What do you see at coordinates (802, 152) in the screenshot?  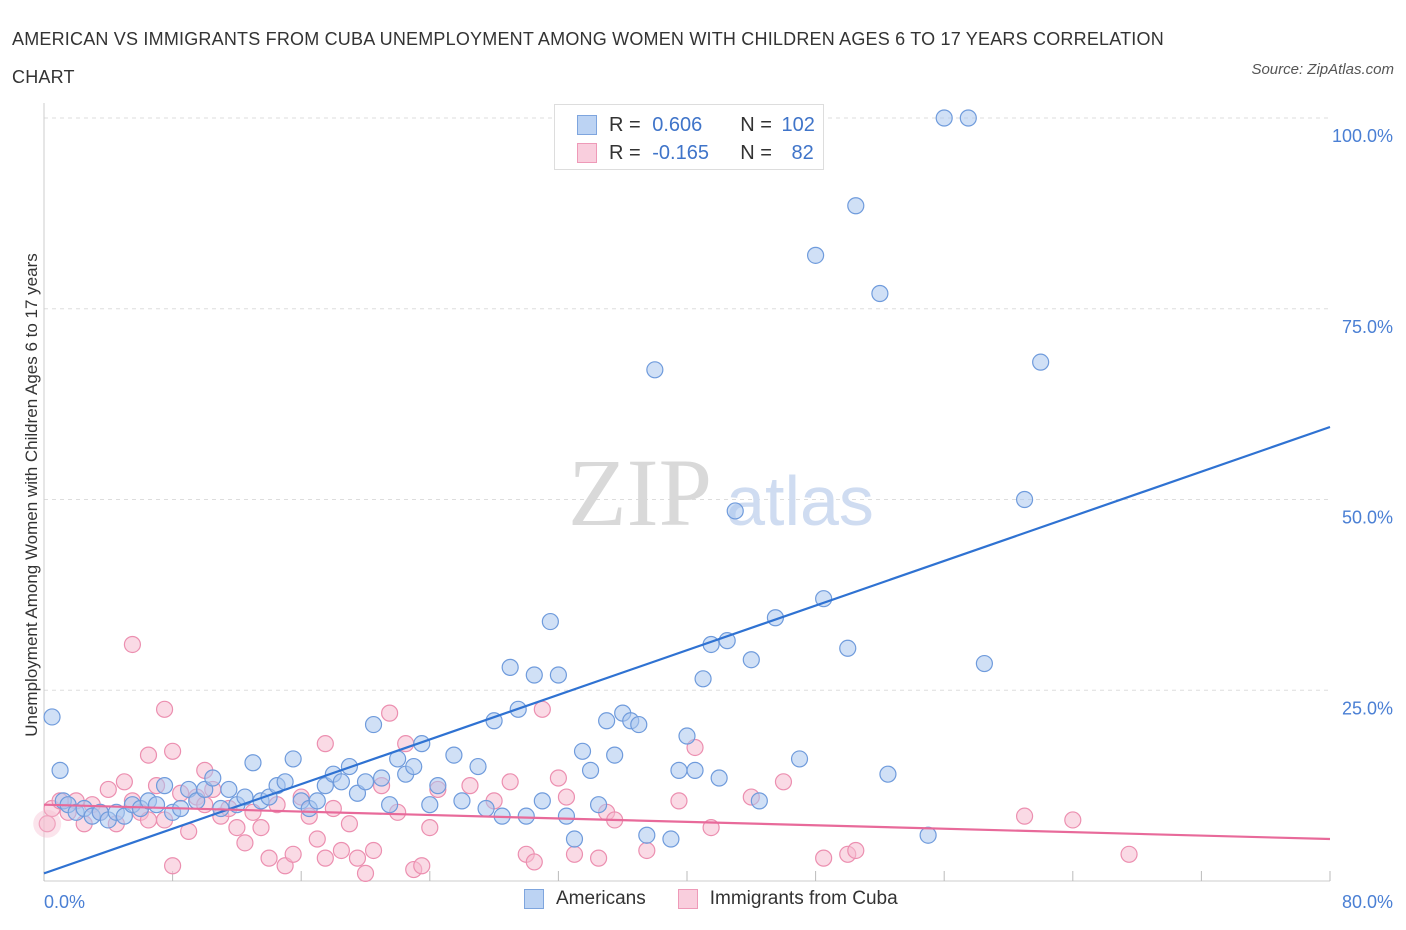 I see `n-value: 82` at bounding box center [802, 152].